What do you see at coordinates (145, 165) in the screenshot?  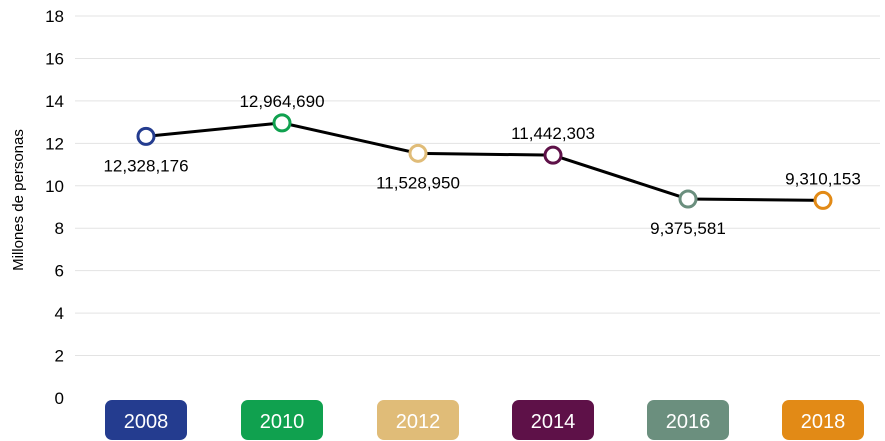 I see `data-label: 12,328,176` at bounding box center [145, 165].